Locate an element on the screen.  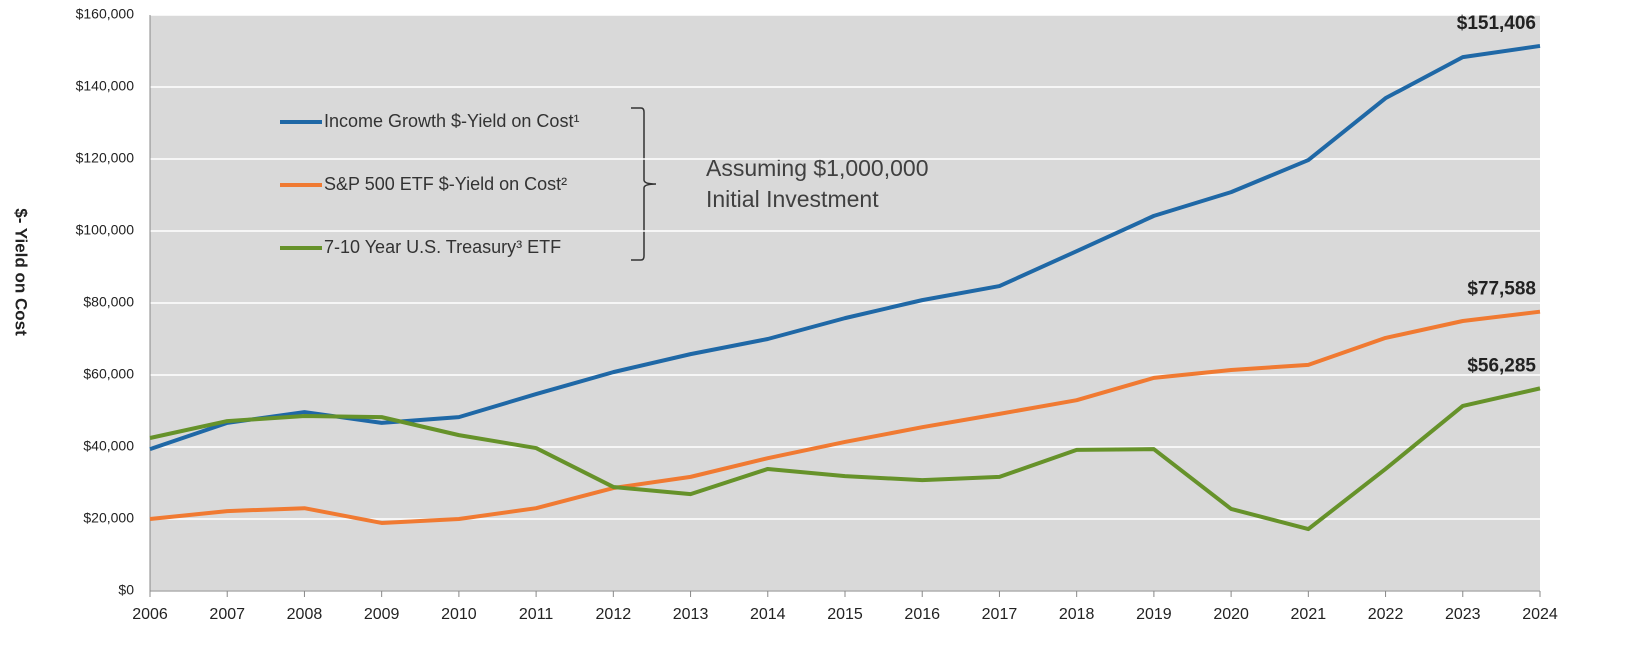
x-tick-label: 2010 is located at coordinates (459, 614).